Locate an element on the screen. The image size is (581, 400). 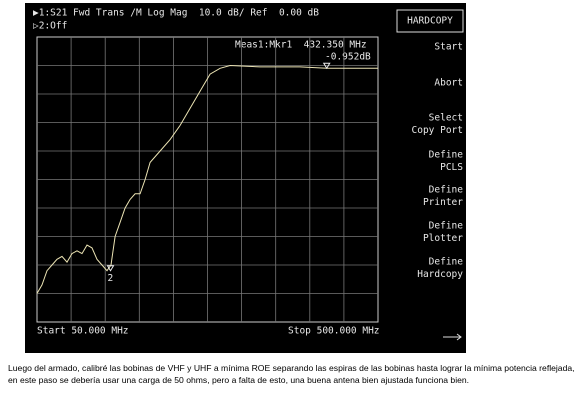
softkey-label: Select is located at coordinates (446, 118).